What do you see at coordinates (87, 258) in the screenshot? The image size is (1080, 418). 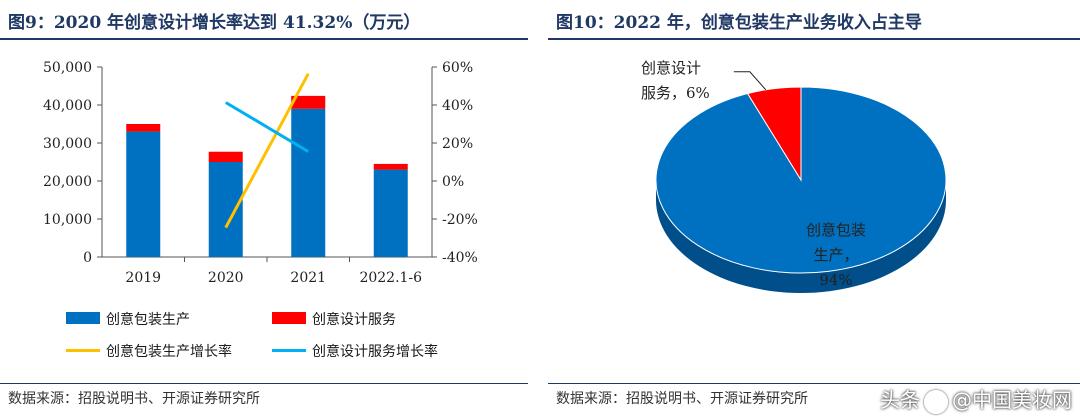 I see `left-y-tick-label: 0` at bounding box center [87, 258].